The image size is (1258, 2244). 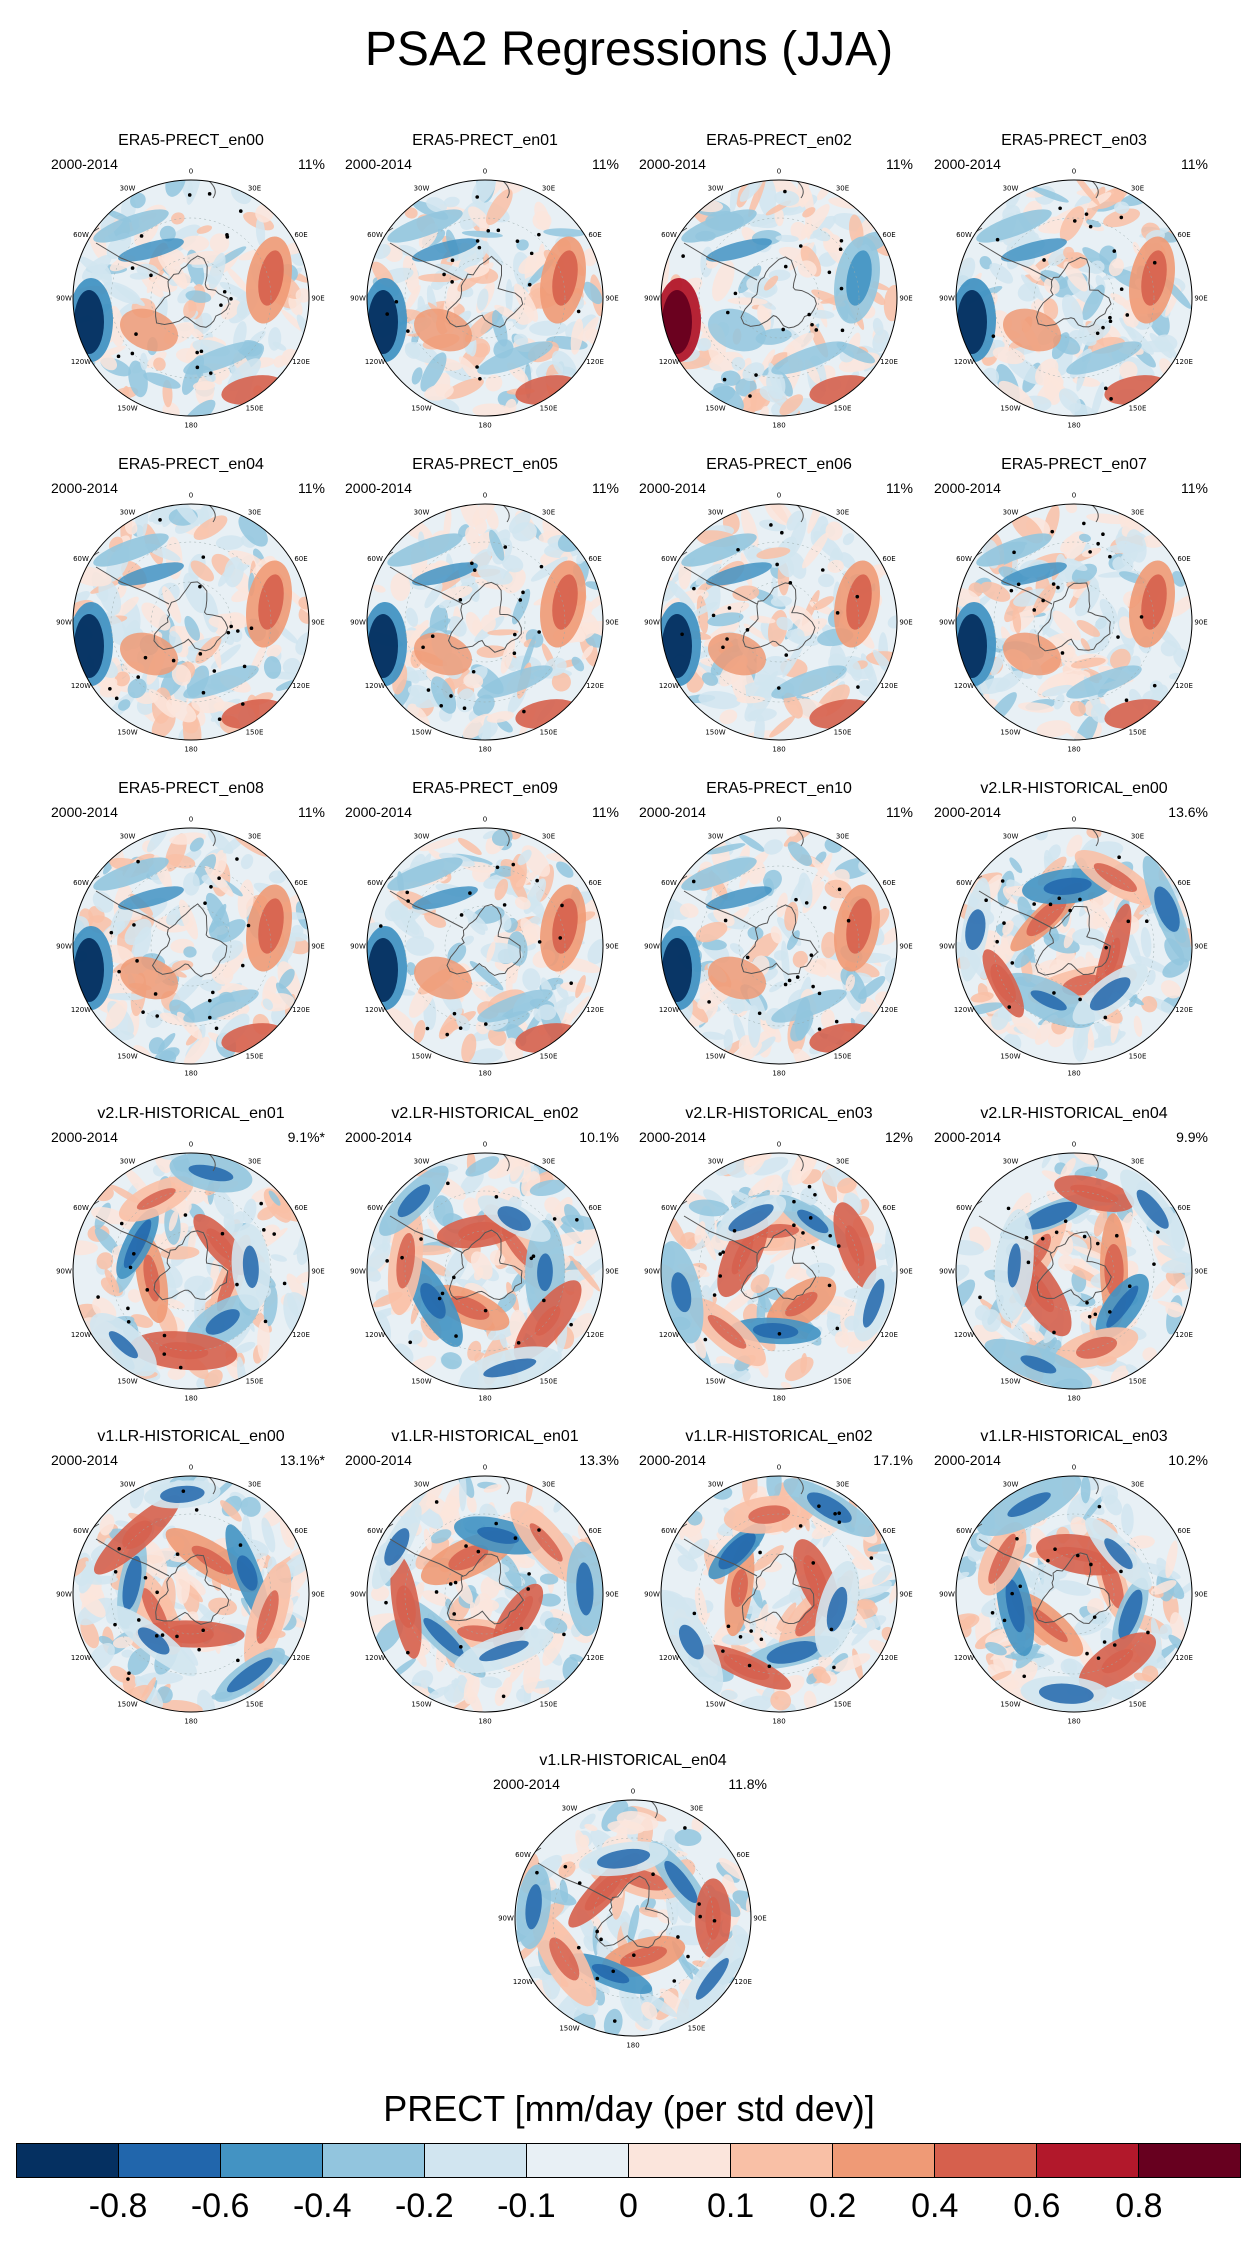 I want to click on longitude-label: 90W, so click(x=947, y=623).